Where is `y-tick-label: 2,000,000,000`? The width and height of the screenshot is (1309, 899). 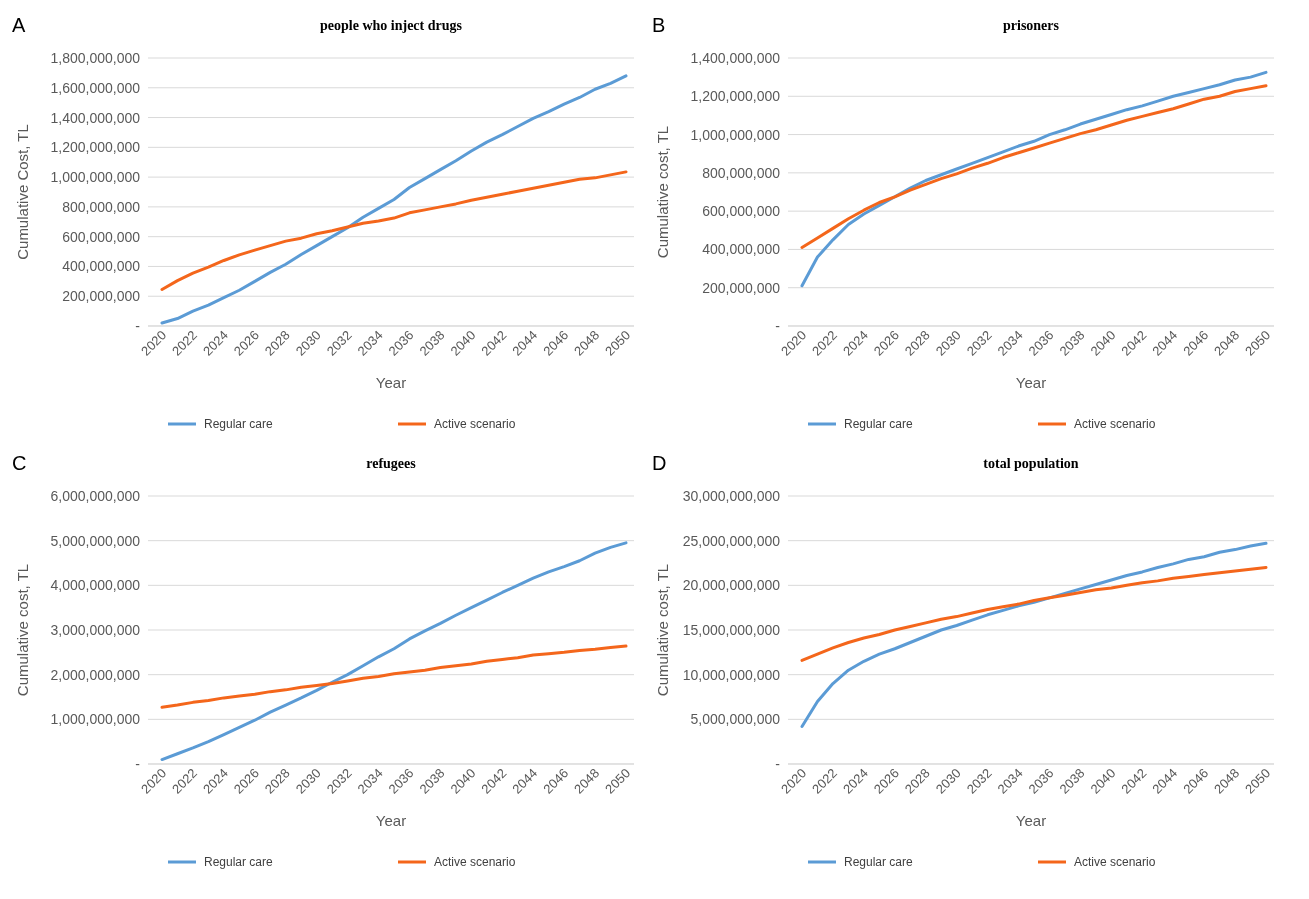 y-tick-label: 2,000,000,000 is located at coordinates (95, 674).